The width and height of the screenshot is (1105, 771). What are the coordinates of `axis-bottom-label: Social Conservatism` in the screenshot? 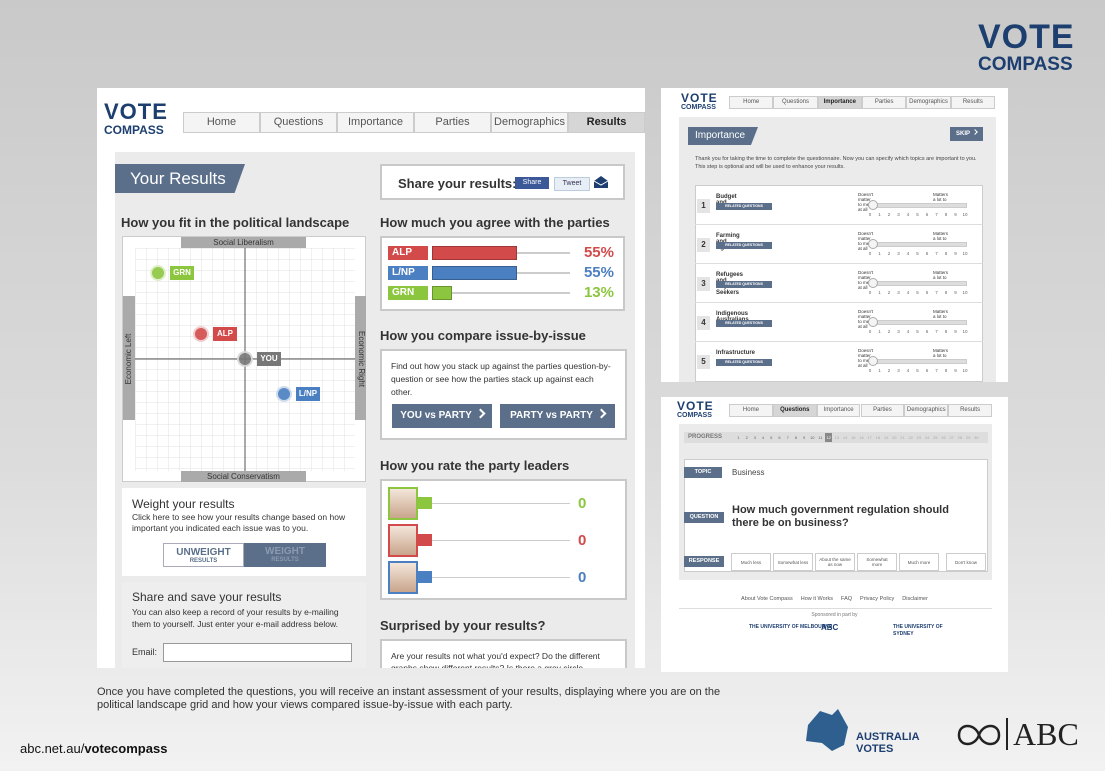 It's located at (243, 476).